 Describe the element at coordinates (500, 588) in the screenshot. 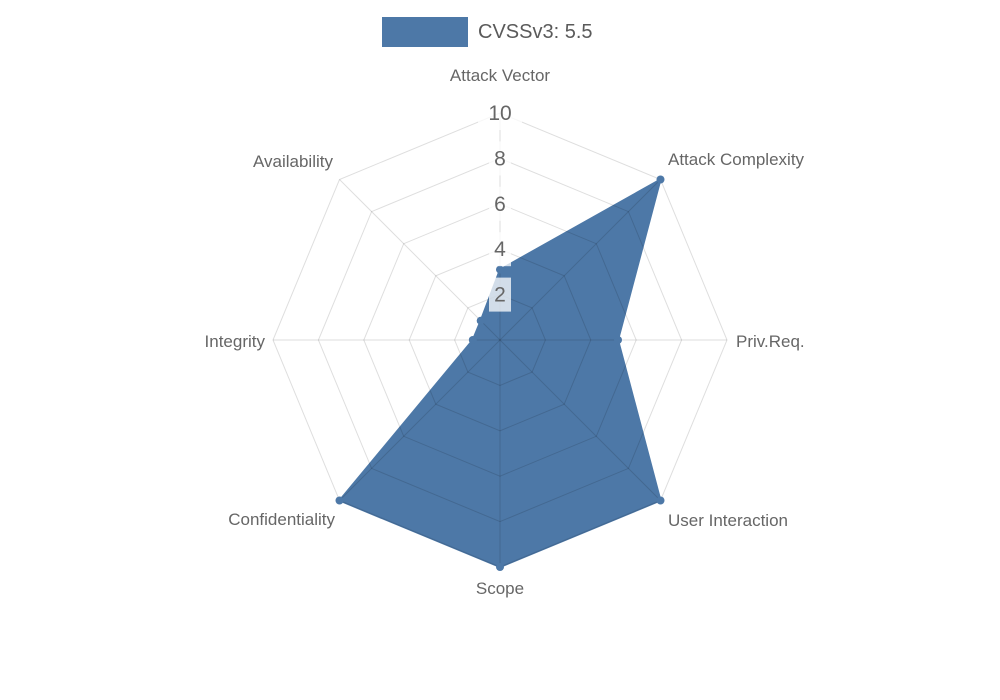

I see `axis-label: Scope` at that location.